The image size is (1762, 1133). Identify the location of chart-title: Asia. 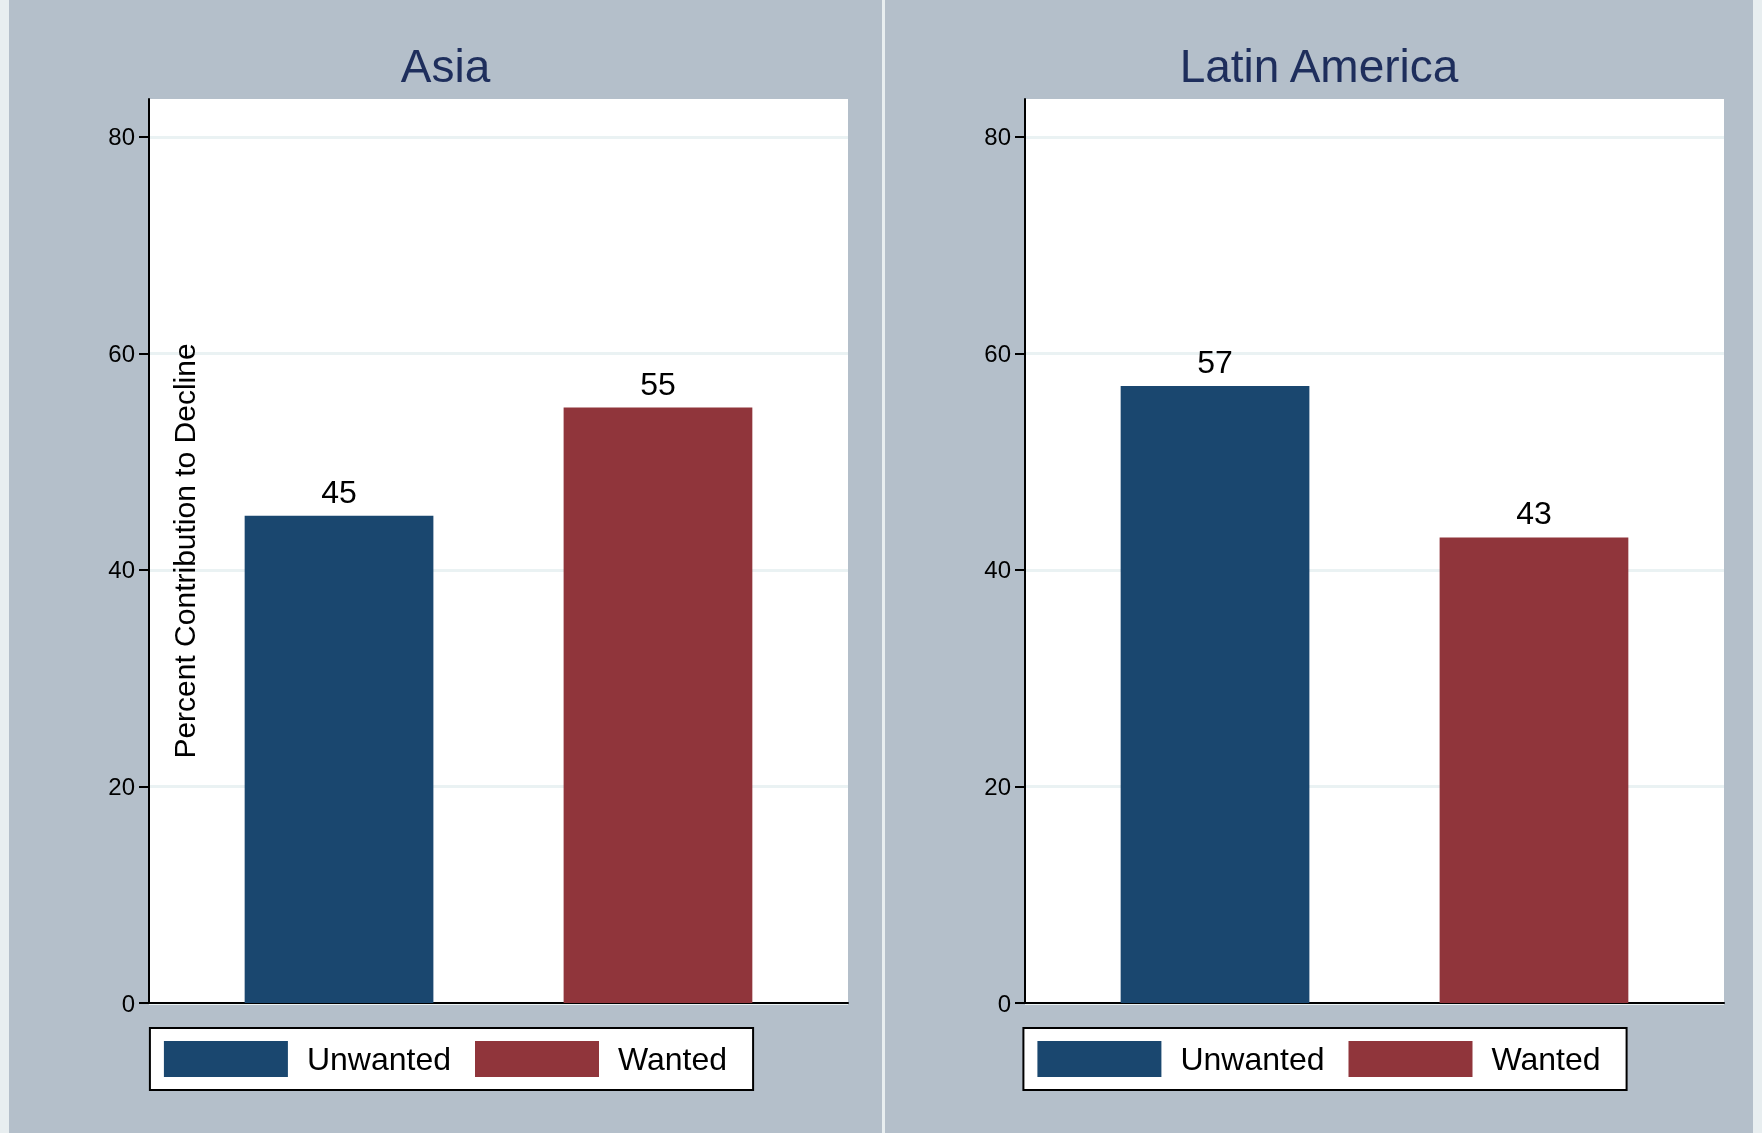
(445, 66).